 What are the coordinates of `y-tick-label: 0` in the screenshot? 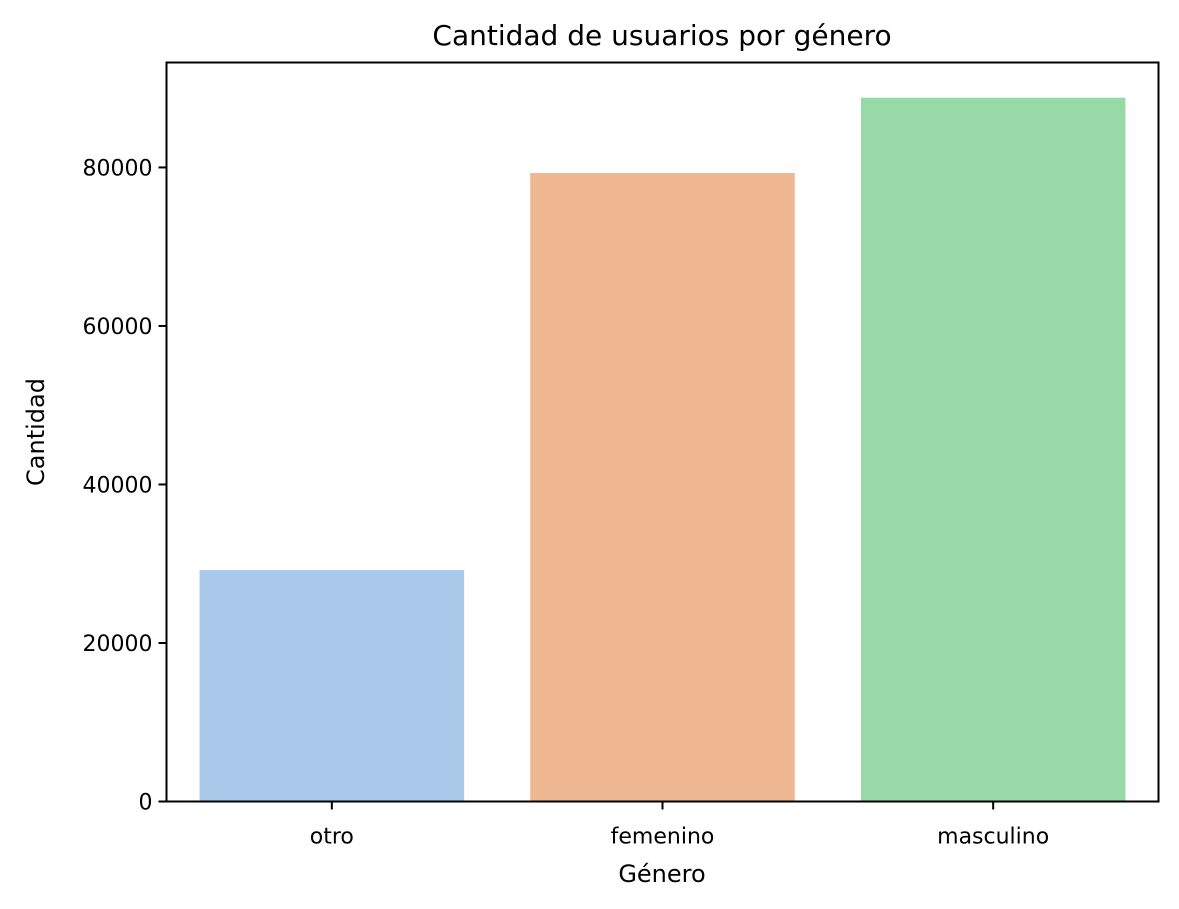 It's located at (146, 803).